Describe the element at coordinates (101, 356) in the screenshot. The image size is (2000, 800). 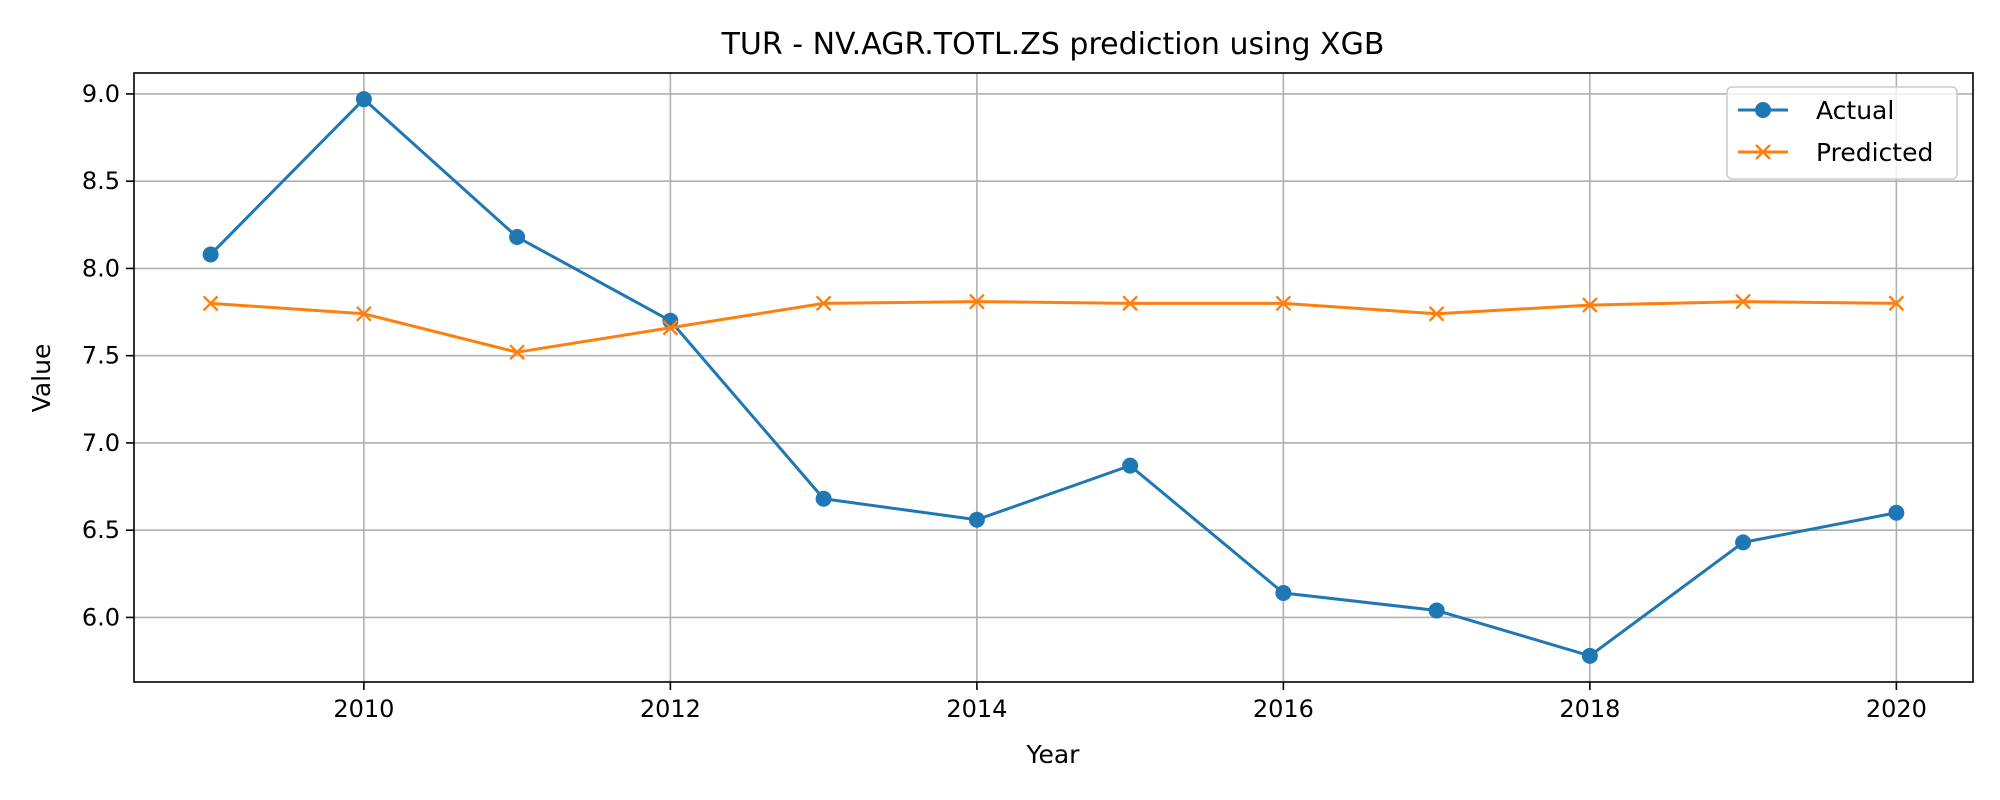
I see `y-tick-label: 7.5` at that location.